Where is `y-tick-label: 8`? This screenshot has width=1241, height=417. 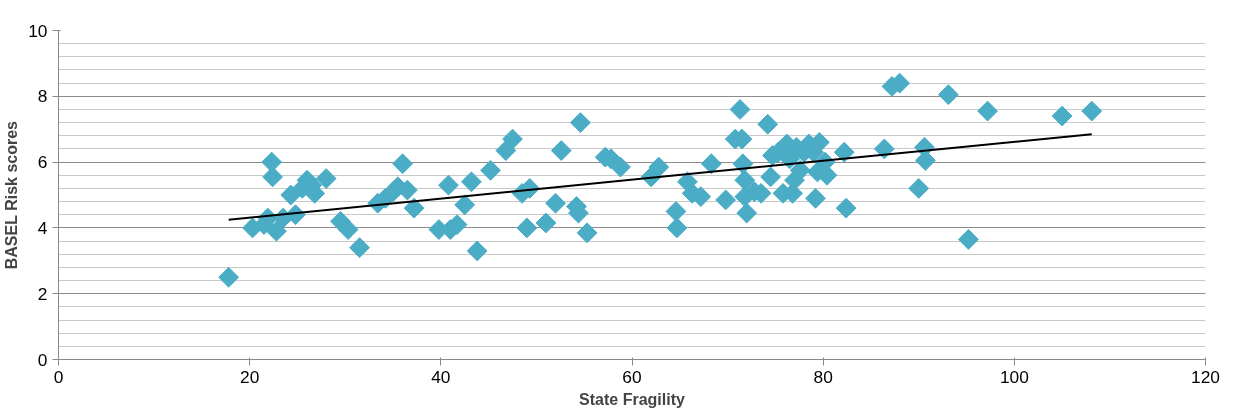 y-tick-label: 8 is located at coordinates (42, 96).